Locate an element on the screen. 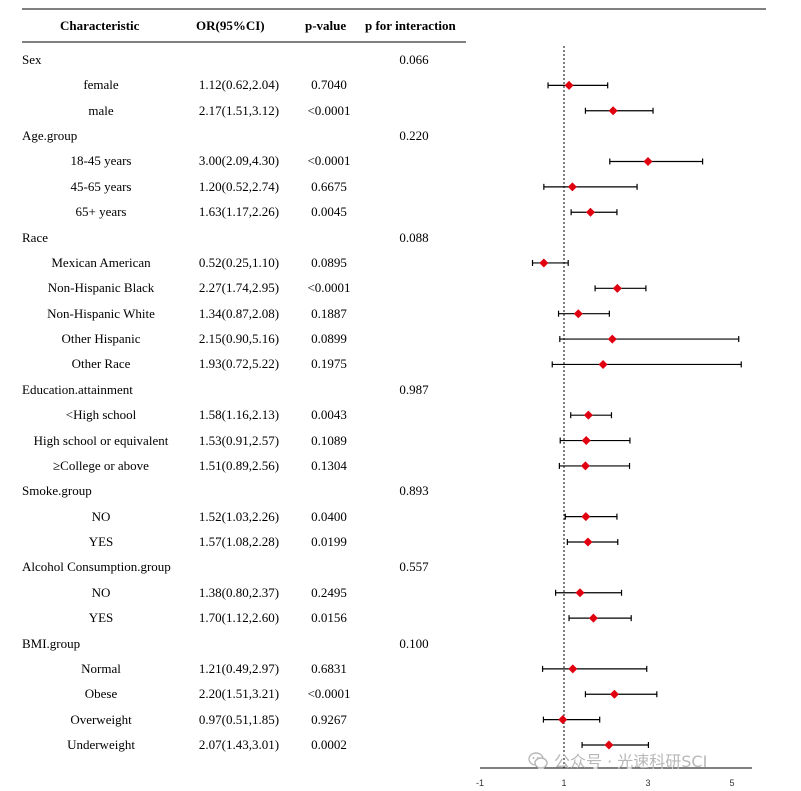 The height and width of the screenshot is (791, 801). p-interaction-value: 0.557 is located at coordinates (414, 566).